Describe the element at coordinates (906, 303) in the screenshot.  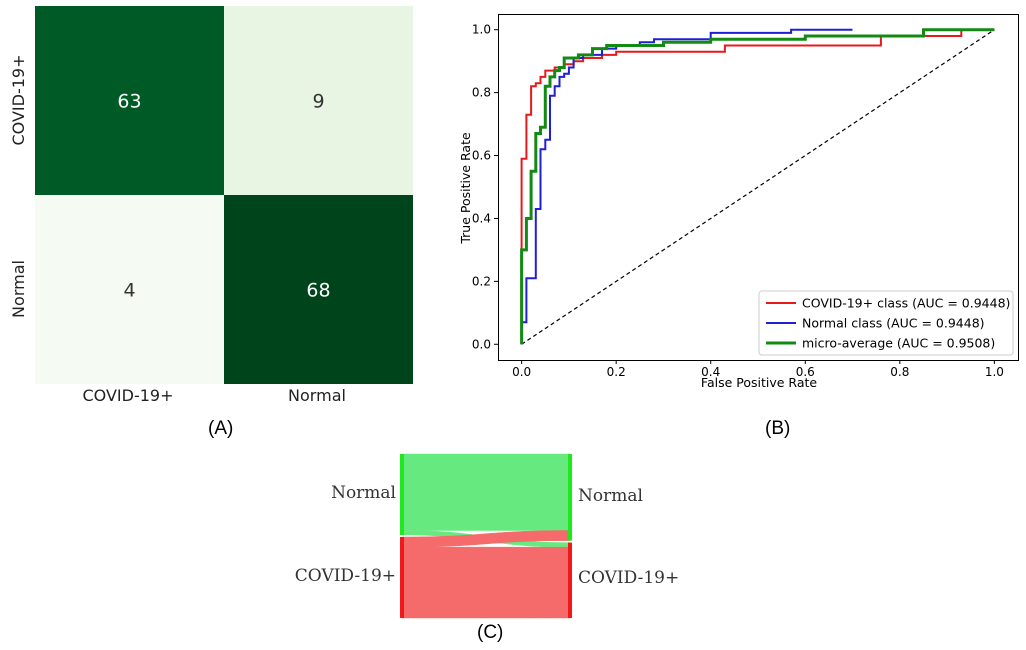
I see `legend-label-covid: COVID-19+ class (AUC = 0.9448)` at that location.